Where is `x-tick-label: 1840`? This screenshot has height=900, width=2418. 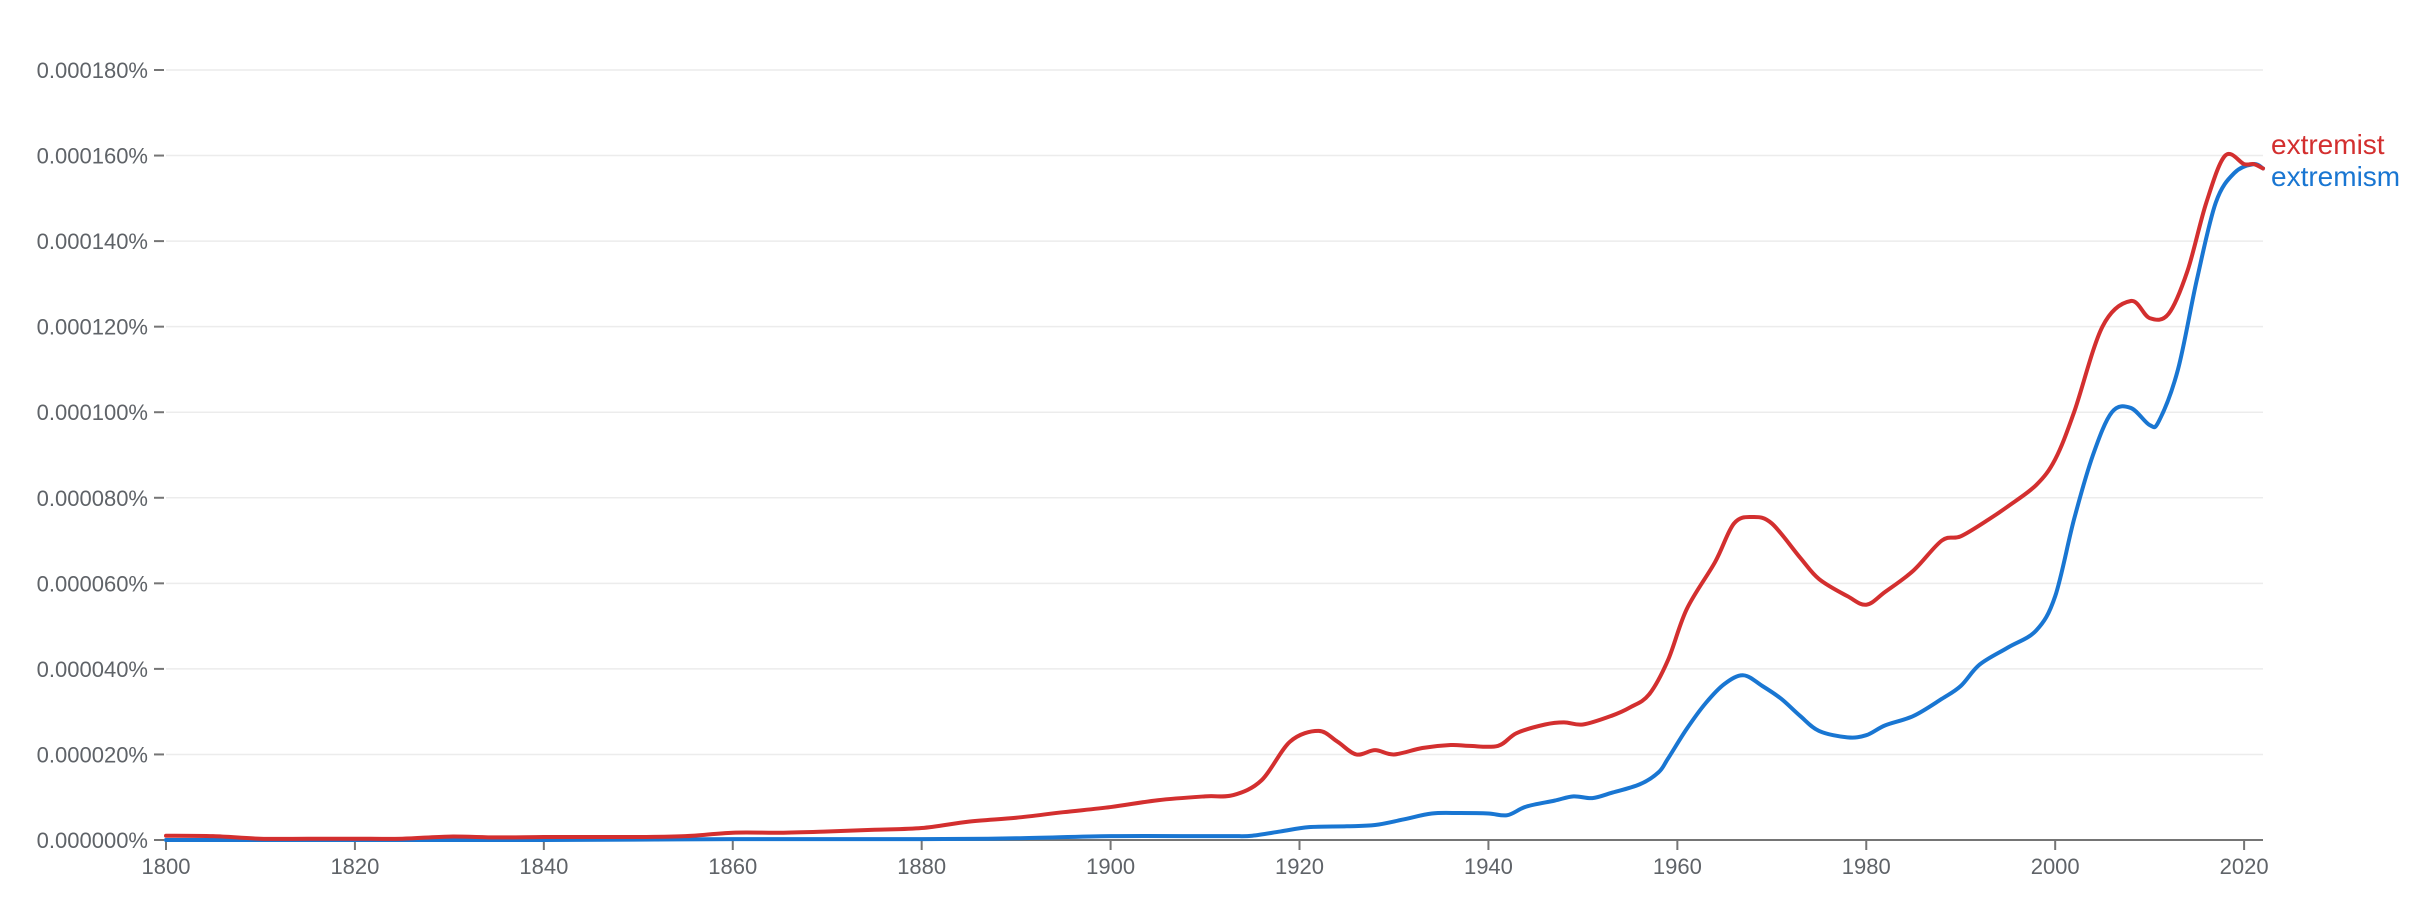
x-tick-label: 1840 is located at coordinates (543, 866).